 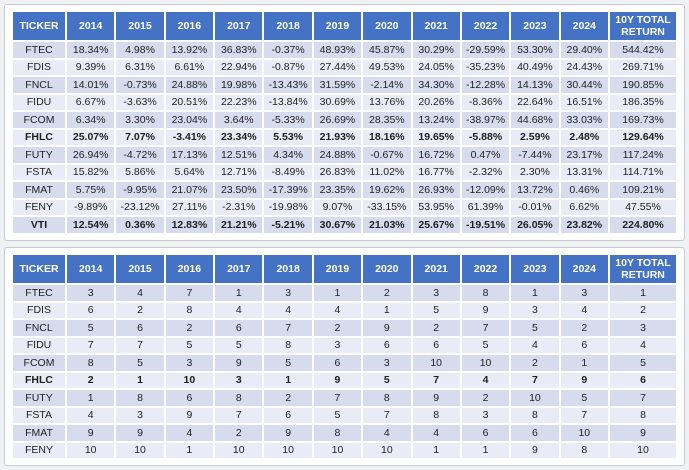 I want to click on value-cell: 30.67%, so click(x=337, y=225).